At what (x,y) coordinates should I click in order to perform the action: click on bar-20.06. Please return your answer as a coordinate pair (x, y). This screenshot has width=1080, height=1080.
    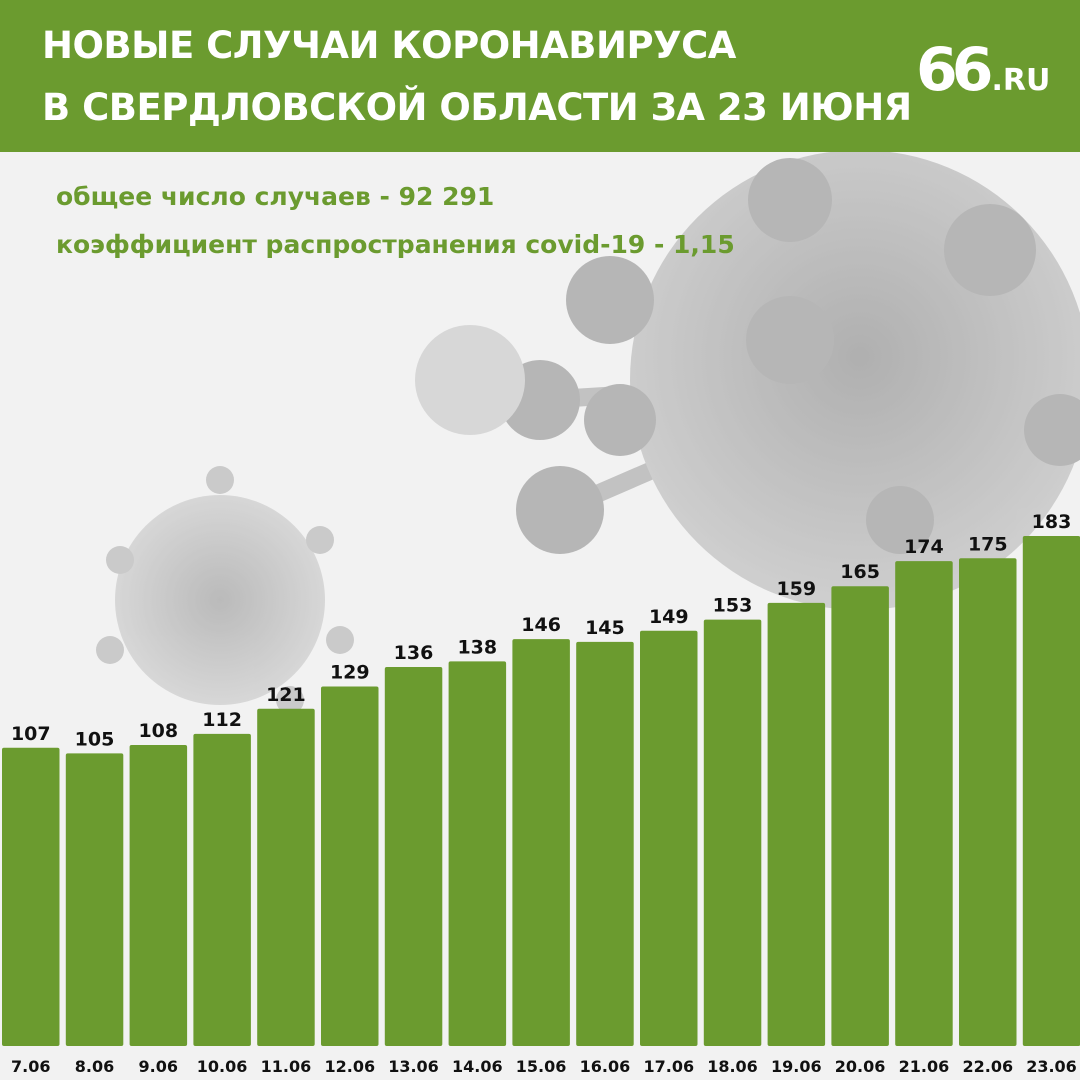
    Looking at the image, I should click on (860, 816).